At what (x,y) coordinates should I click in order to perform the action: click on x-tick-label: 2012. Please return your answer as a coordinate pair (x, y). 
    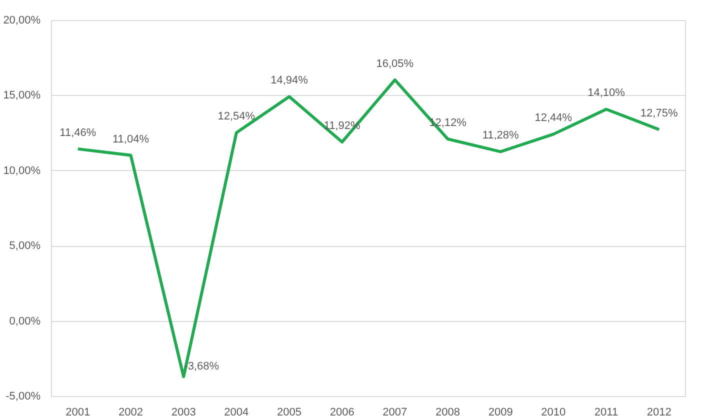
    Looking at the image, I should click on (659, 412).